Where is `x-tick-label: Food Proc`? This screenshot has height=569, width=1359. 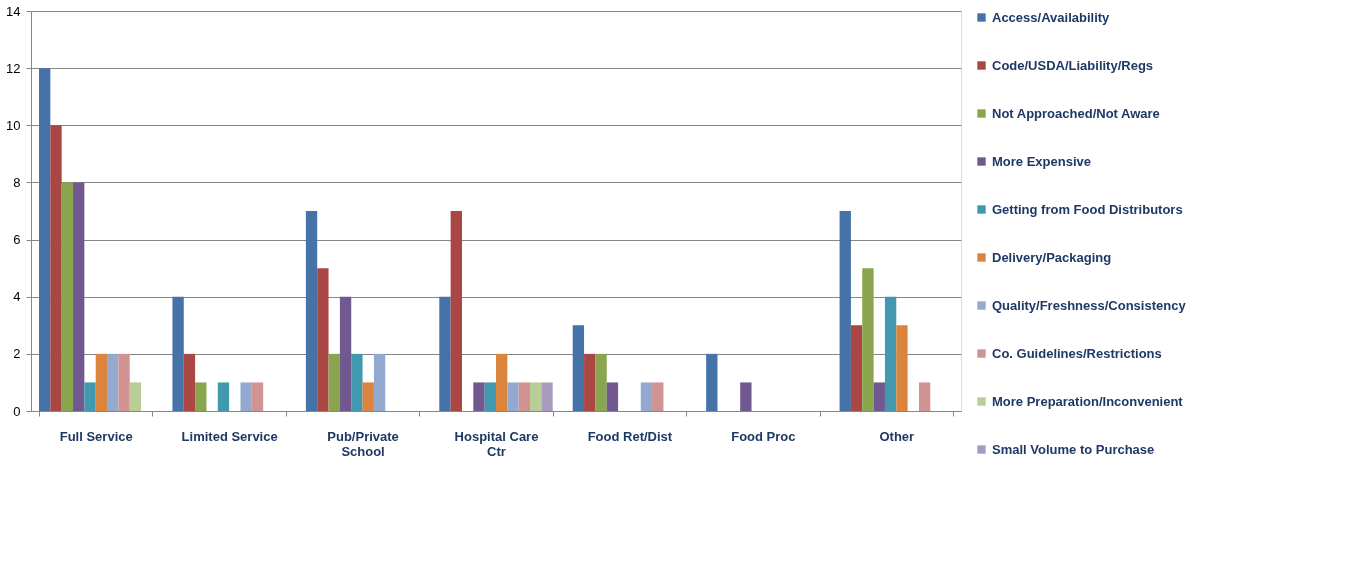
x-tick-label: Food Proc is located at coordinates (763, 436).